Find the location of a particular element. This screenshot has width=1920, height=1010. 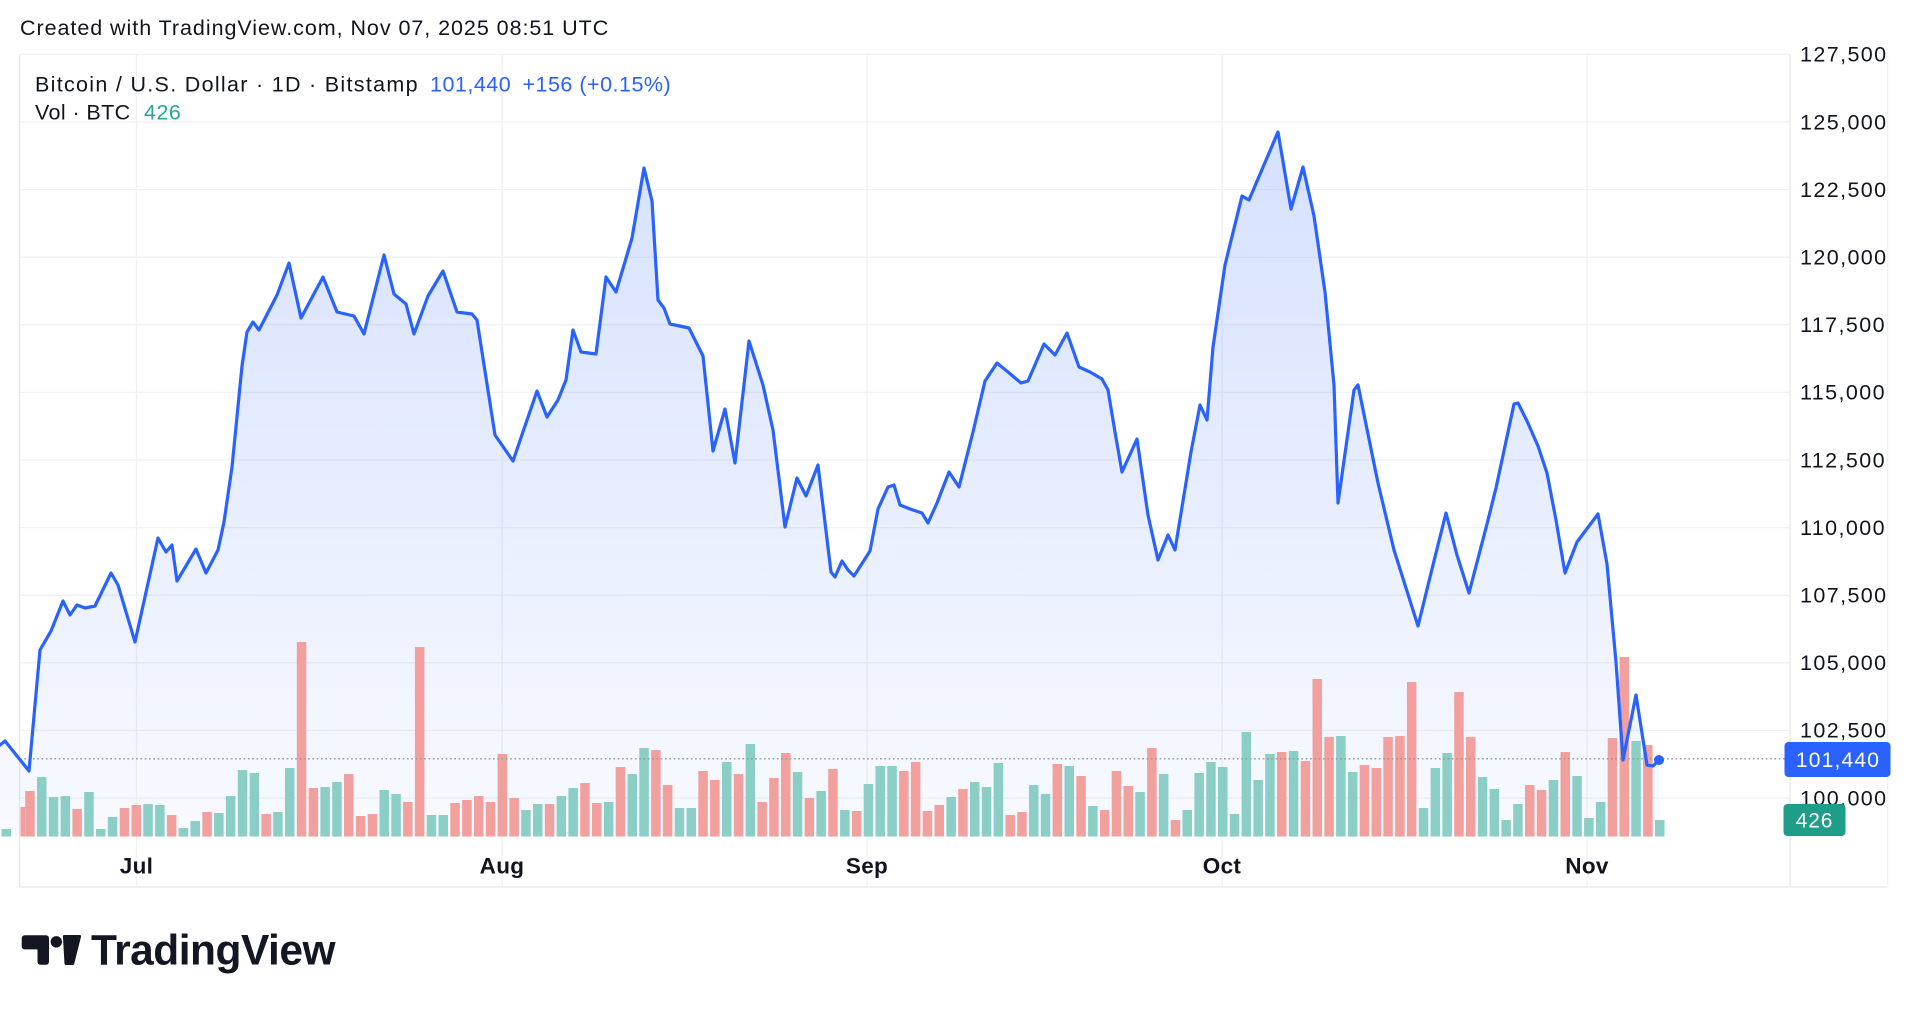

svg-text: 102,500 is located at coordinates (1844, 731).